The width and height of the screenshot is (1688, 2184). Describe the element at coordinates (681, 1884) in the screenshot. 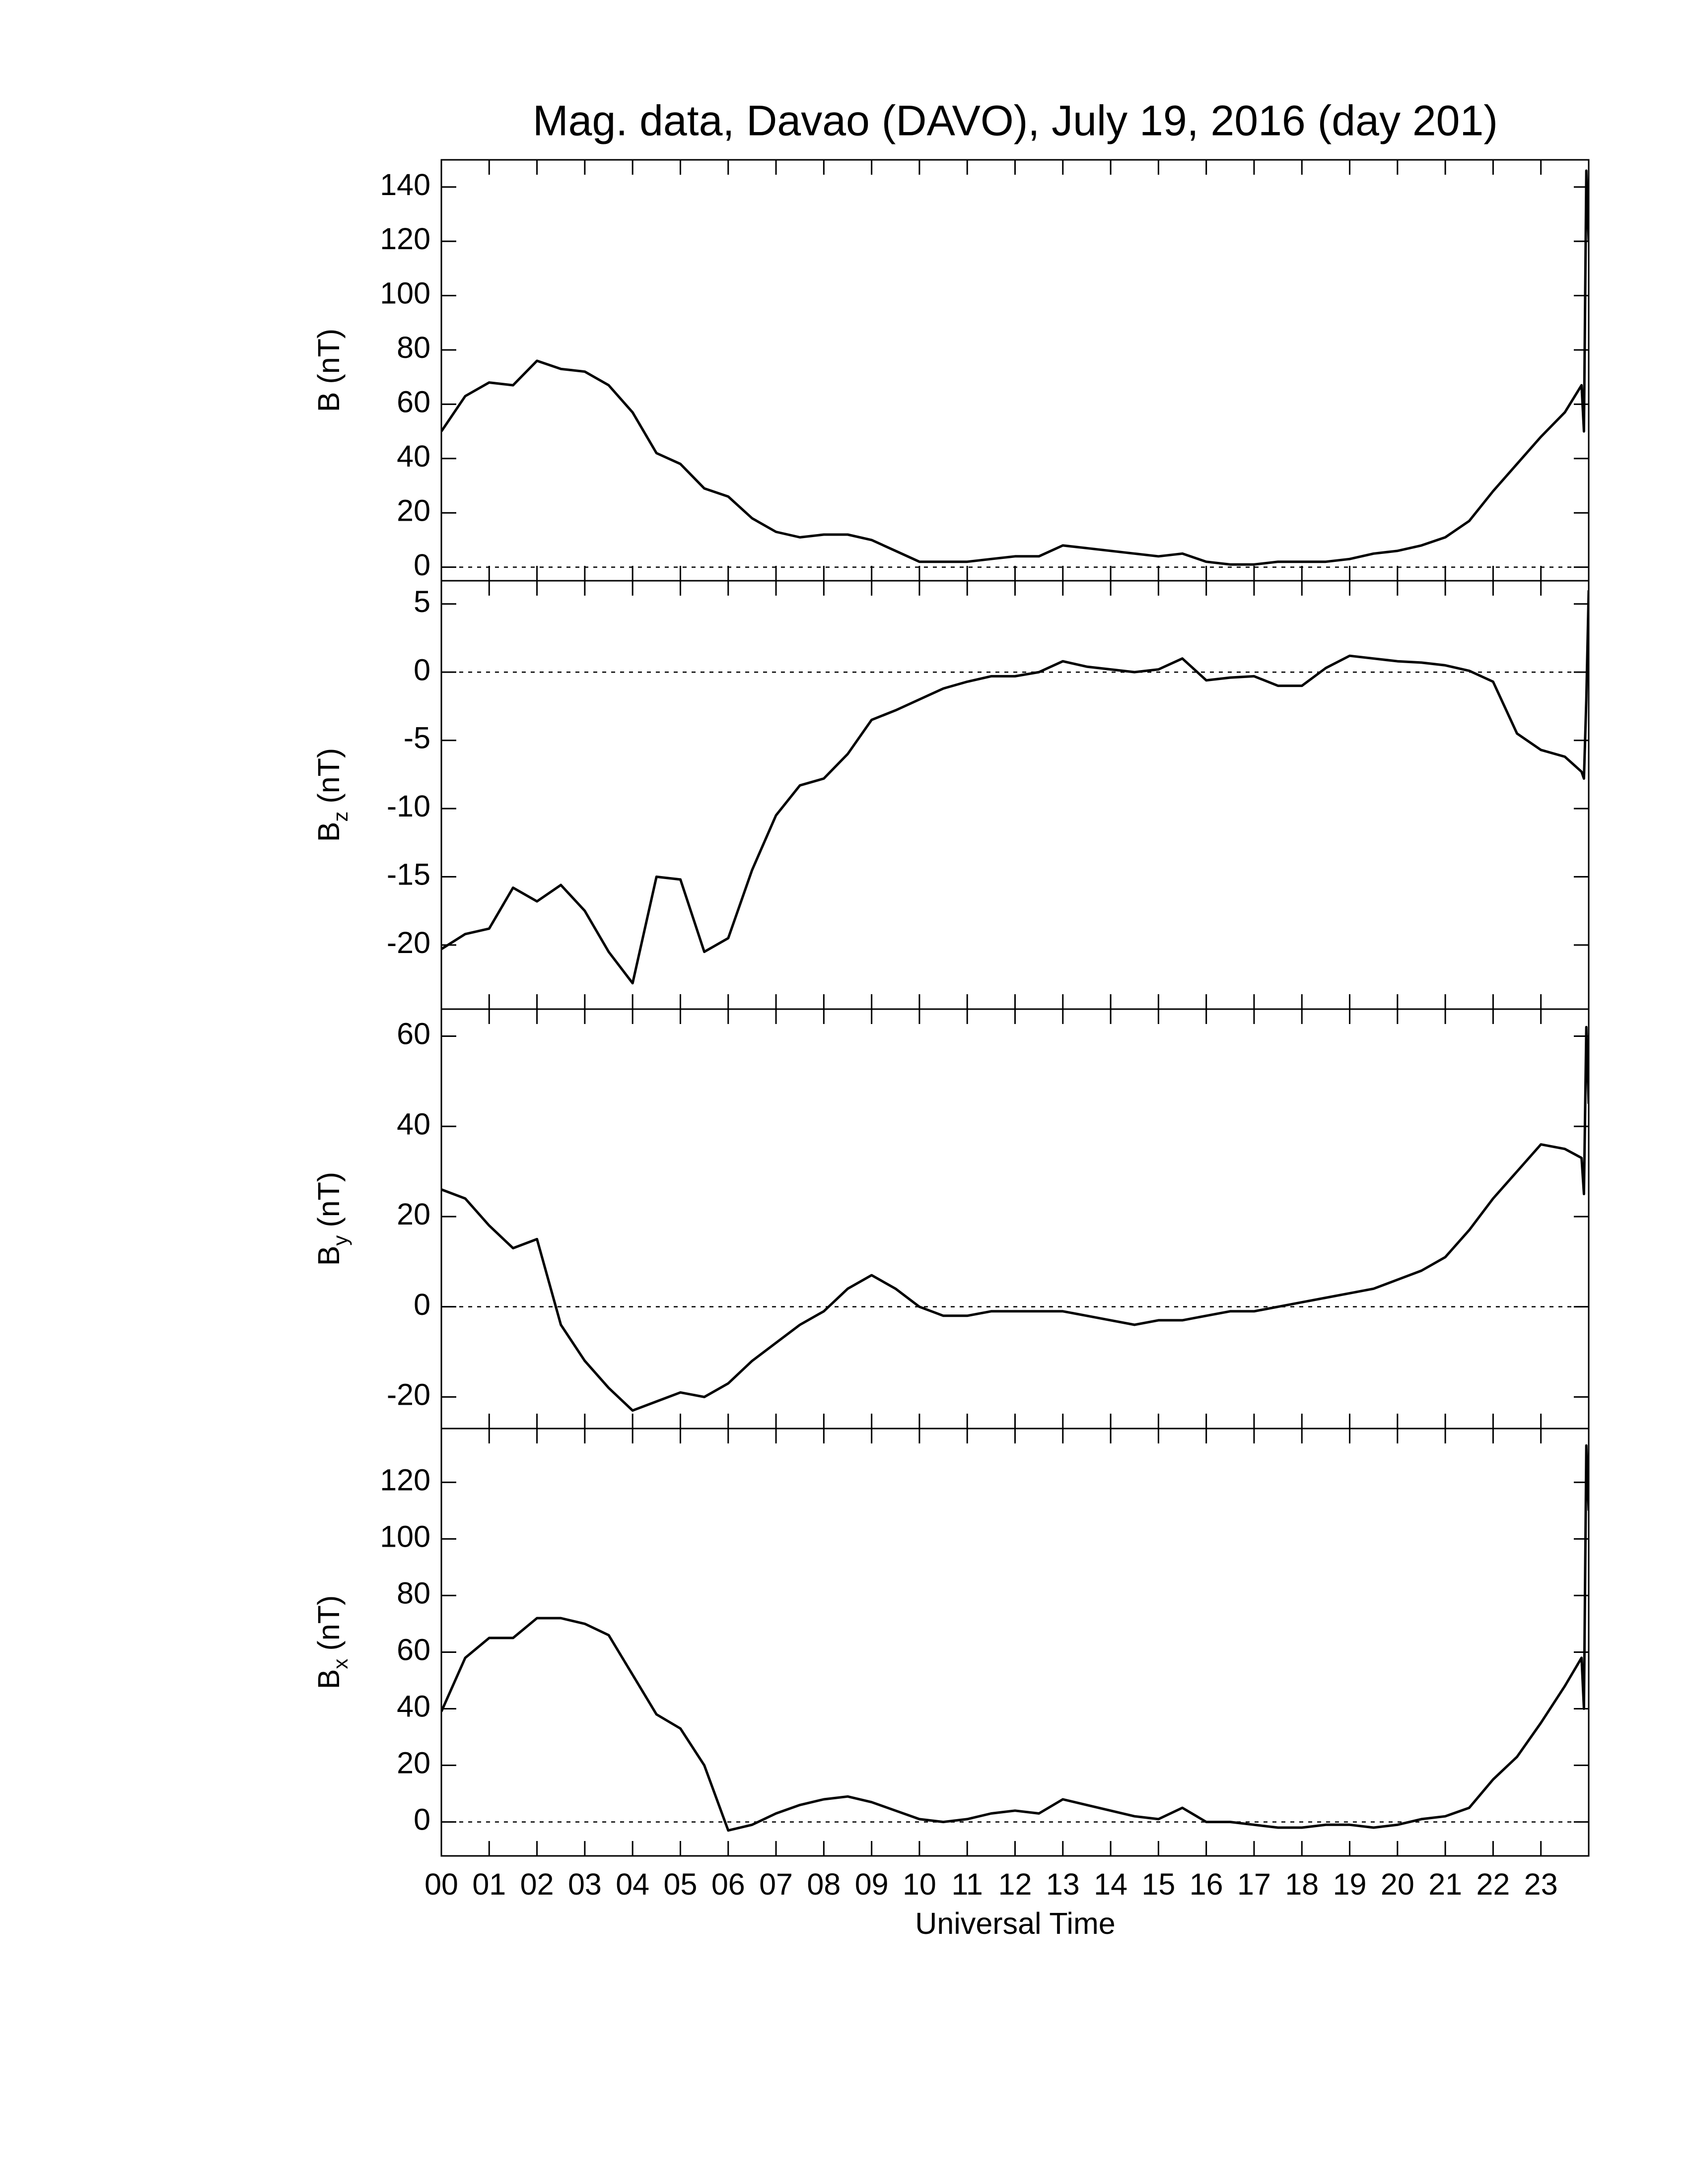

I see `x-tick-label: 05` at that location.